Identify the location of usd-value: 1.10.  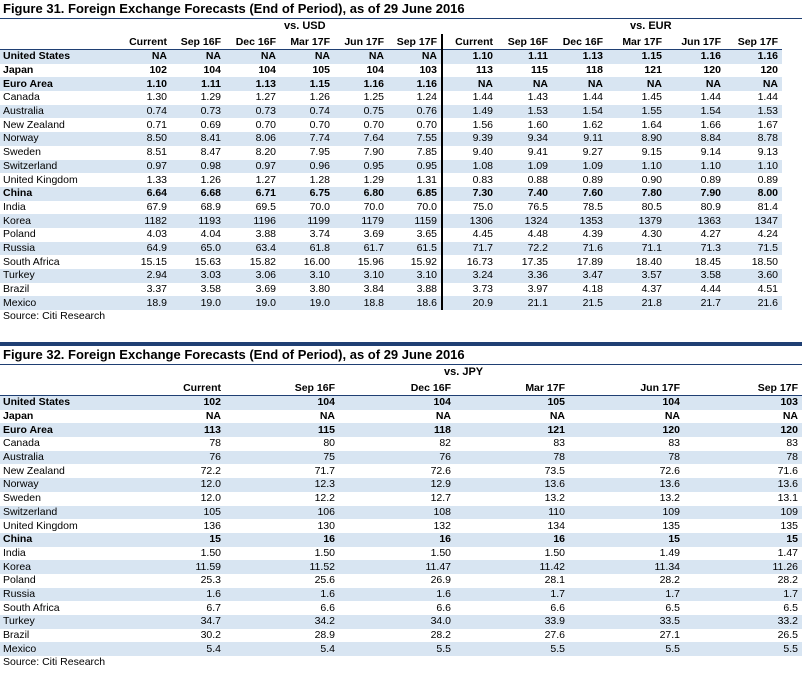
(144, 84).